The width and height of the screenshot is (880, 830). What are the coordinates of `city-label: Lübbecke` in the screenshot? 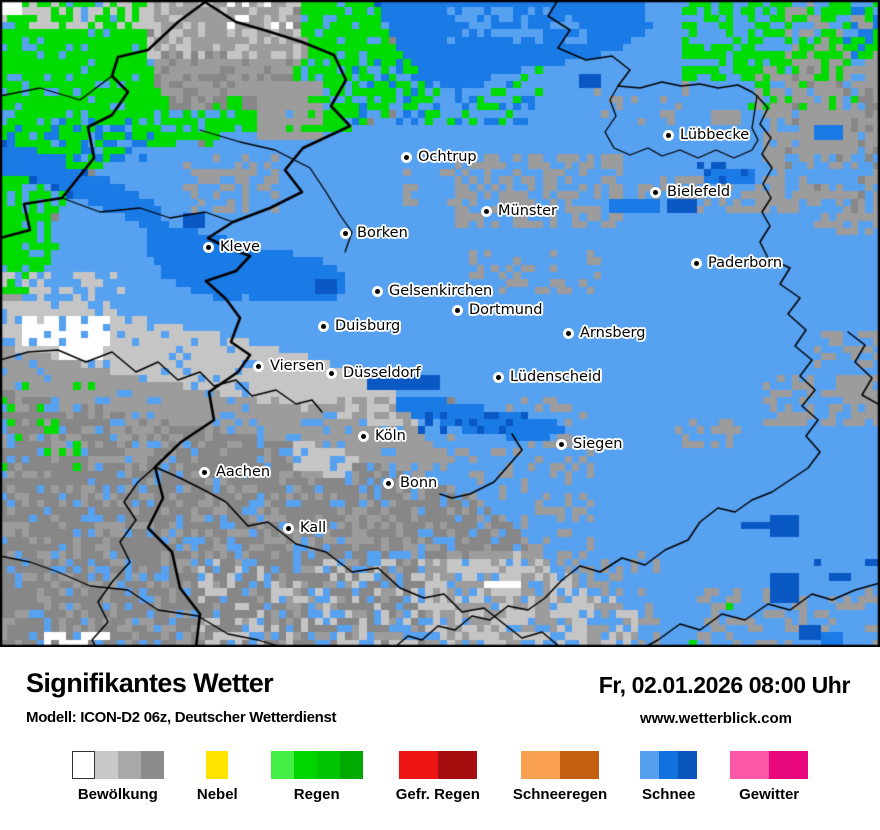 It's located at (715, 135).